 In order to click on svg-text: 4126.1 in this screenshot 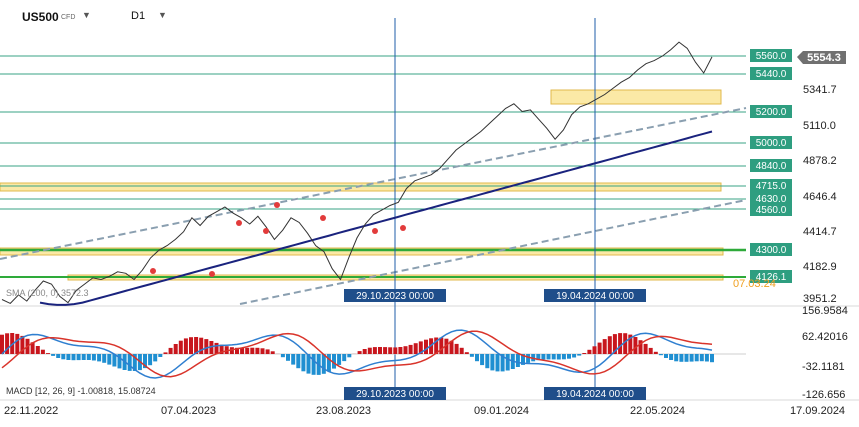, I will do `click(771, 277)`.